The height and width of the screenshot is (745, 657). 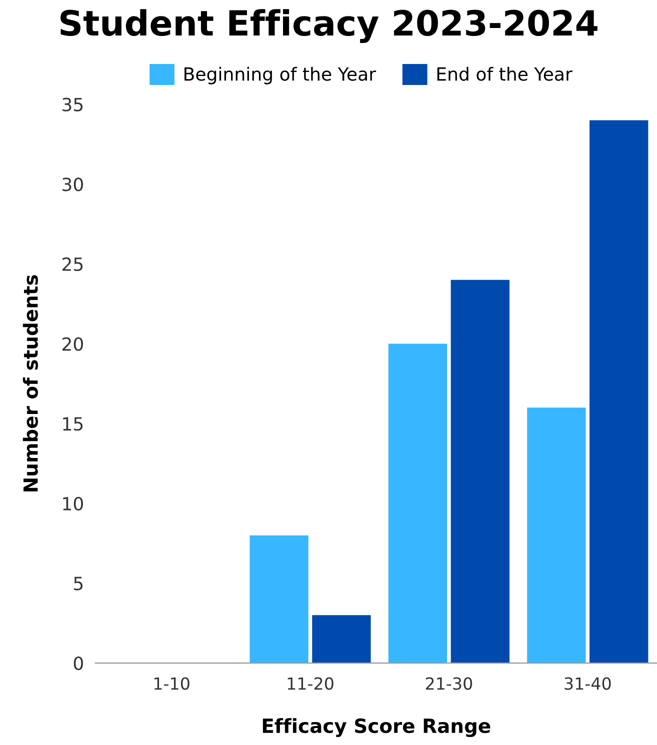 I want to click on x-axis-title: Efficacy Score Range, so click(x=376, y=728).